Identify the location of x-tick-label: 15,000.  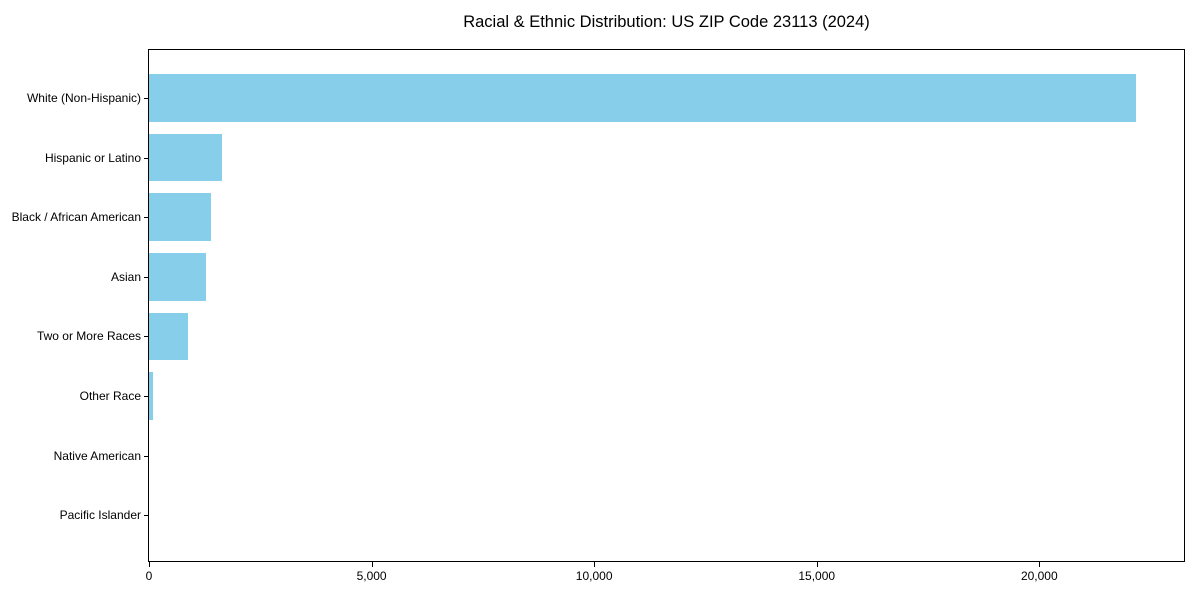
(817, 576).